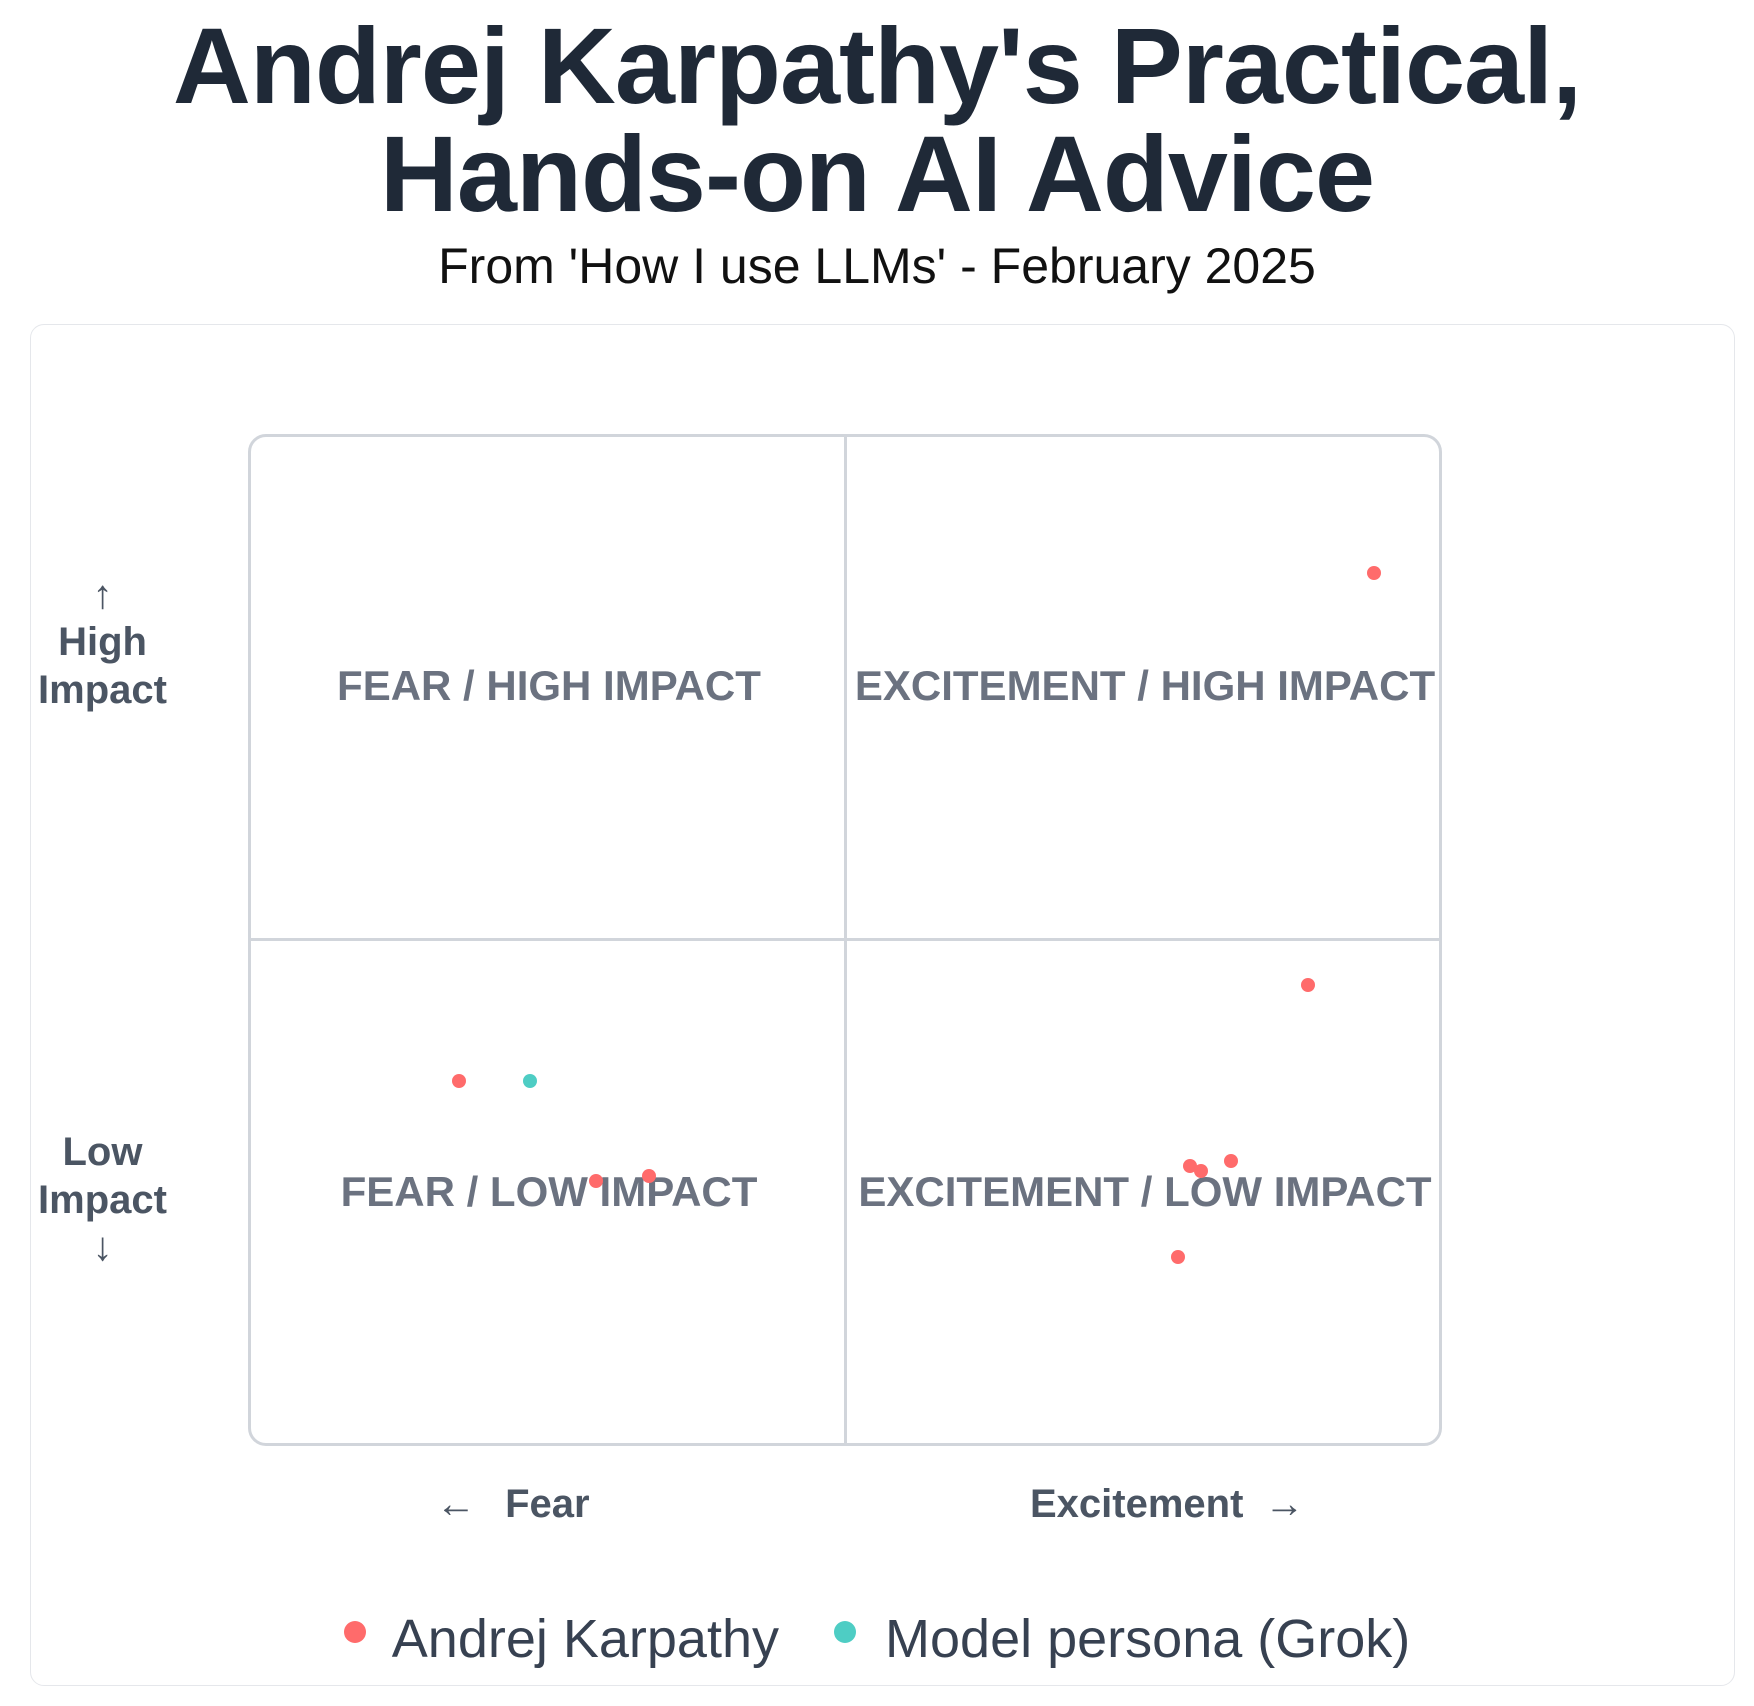 Image resolution: width=1754 pixels, height=1706 pixels. Describe the element at coordinates (877, 173) in the screenshot. I see `chart-title-line-2: Hands-on AI Advice` at that location.